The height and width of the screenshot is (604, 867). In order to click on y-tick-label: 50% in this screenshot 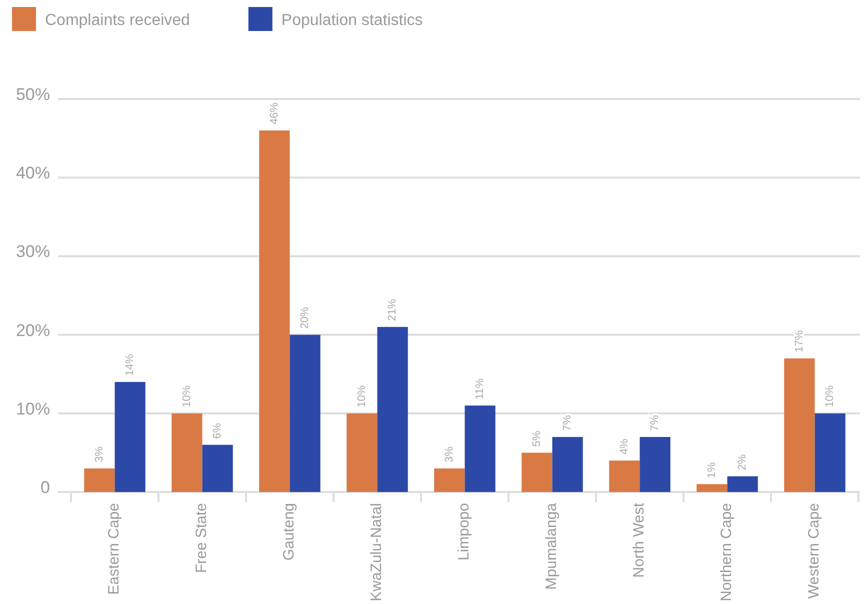, I will do `click(33, 94)`.